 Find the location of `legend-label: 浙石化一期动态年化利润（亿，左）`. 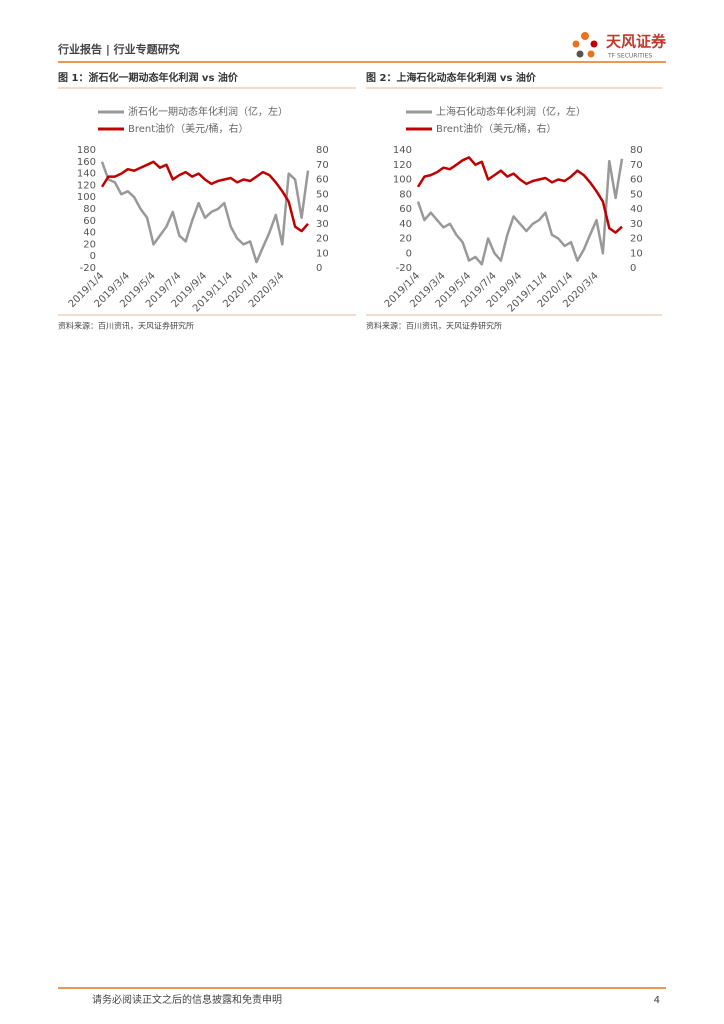

legend-label: 浙石化一期动态年化利润（亿，左） is located at coordinates (208, 111).